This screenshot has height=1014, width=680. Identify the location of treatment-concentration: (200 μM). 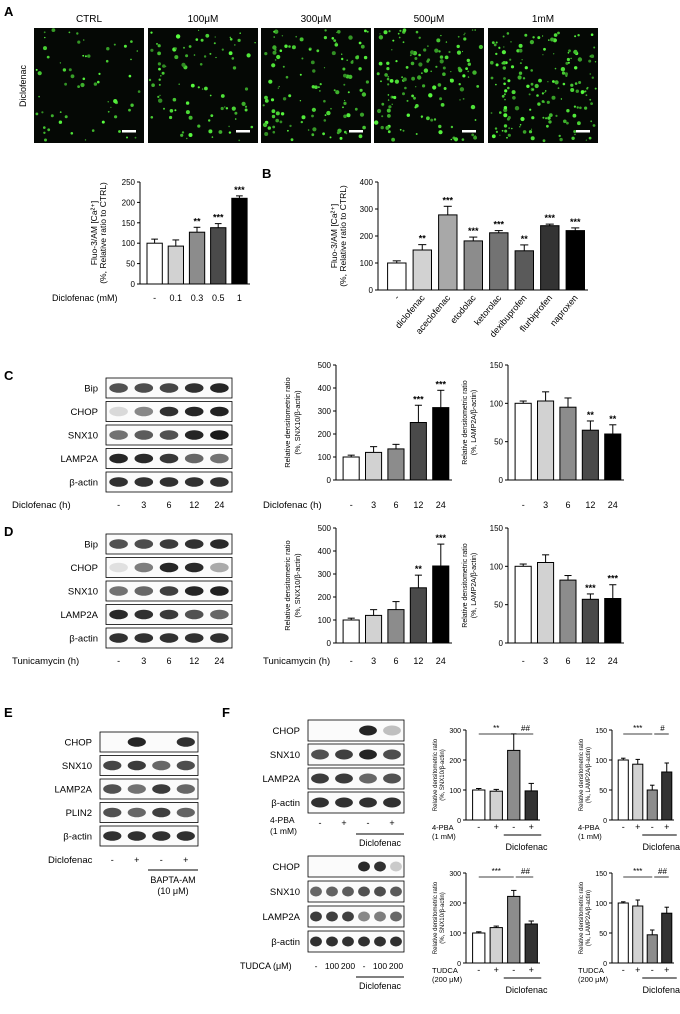
(447, 979).